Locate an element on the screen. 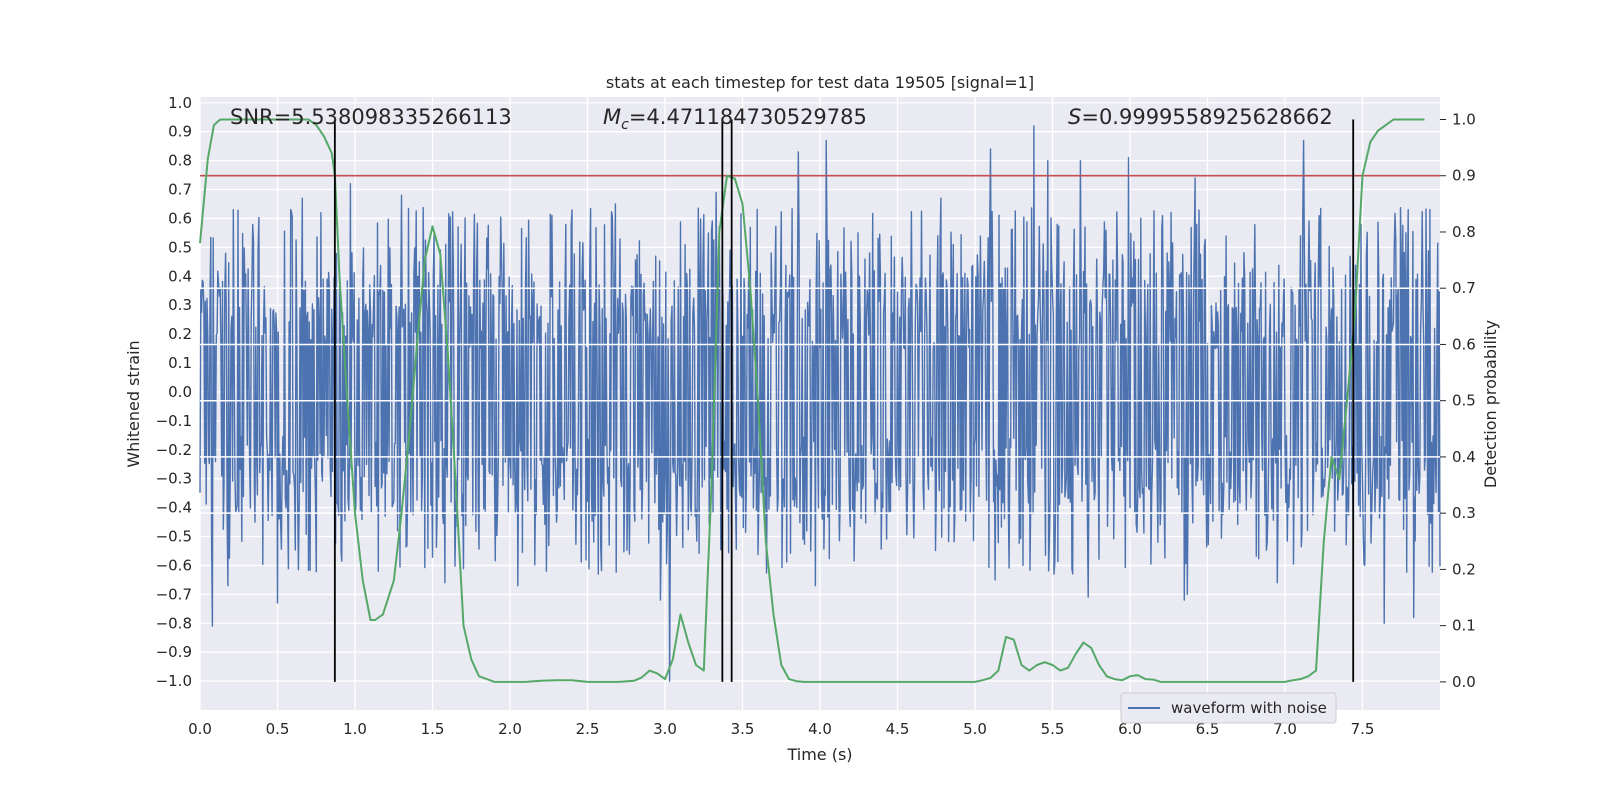 This screenshot has height=800, width=1600. mc-subscript: c is located at coordinates (625, 125).